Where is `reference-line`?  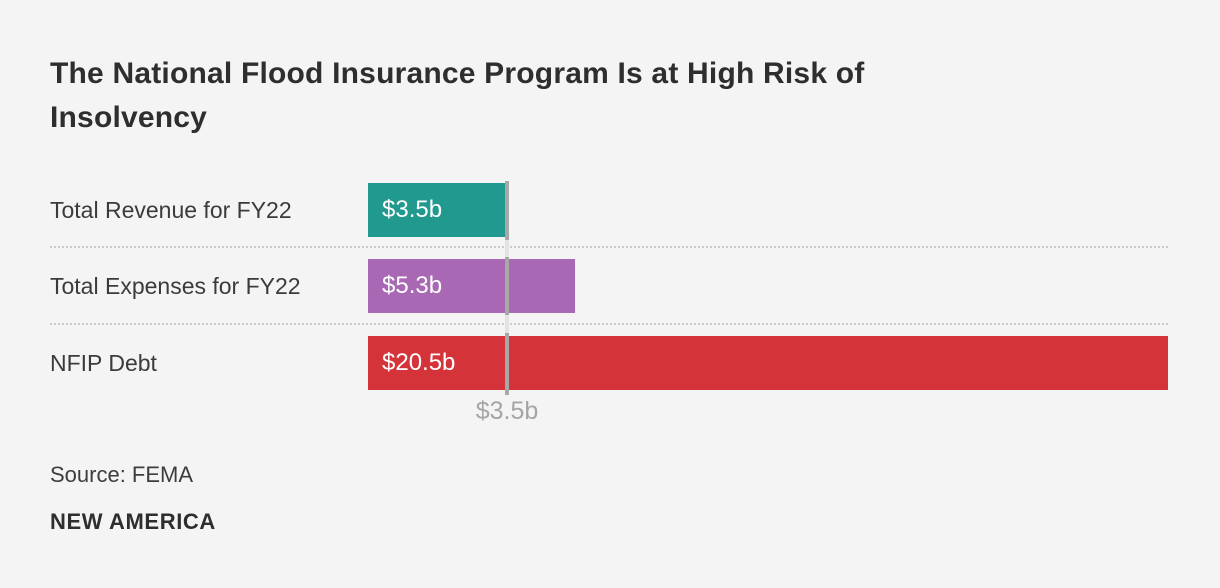
reference-line is located at coordinates (507, 288).